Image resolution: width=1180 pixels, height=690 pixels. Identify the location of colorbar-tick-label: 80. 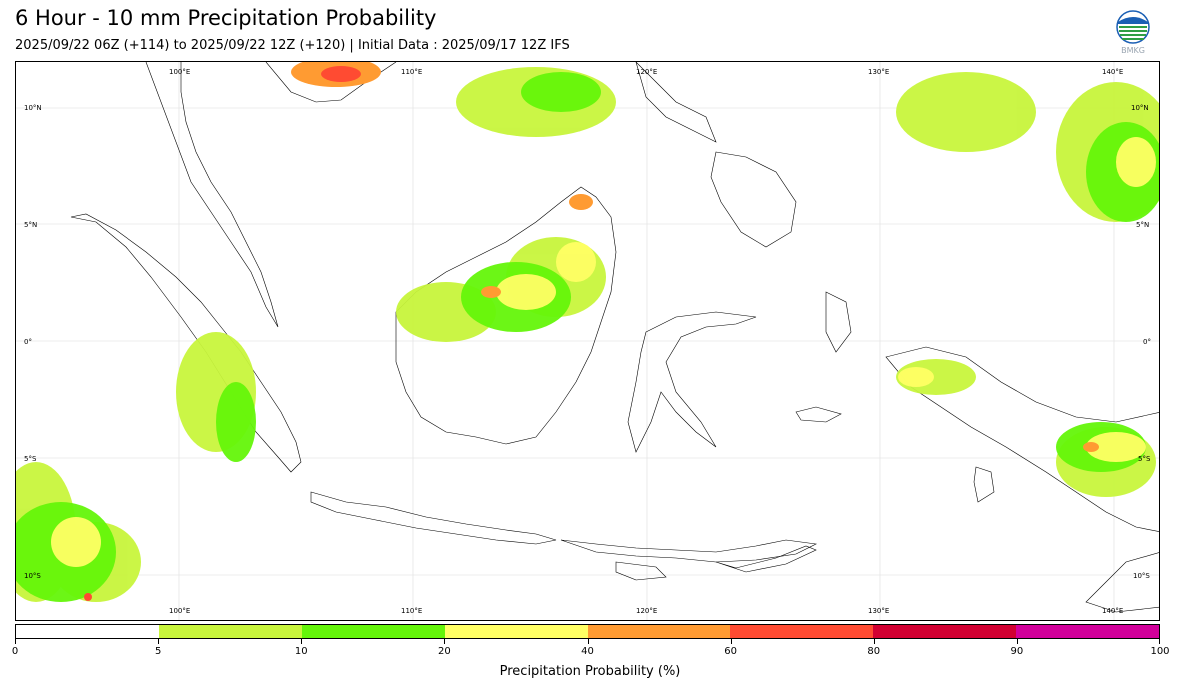
(874, 651).